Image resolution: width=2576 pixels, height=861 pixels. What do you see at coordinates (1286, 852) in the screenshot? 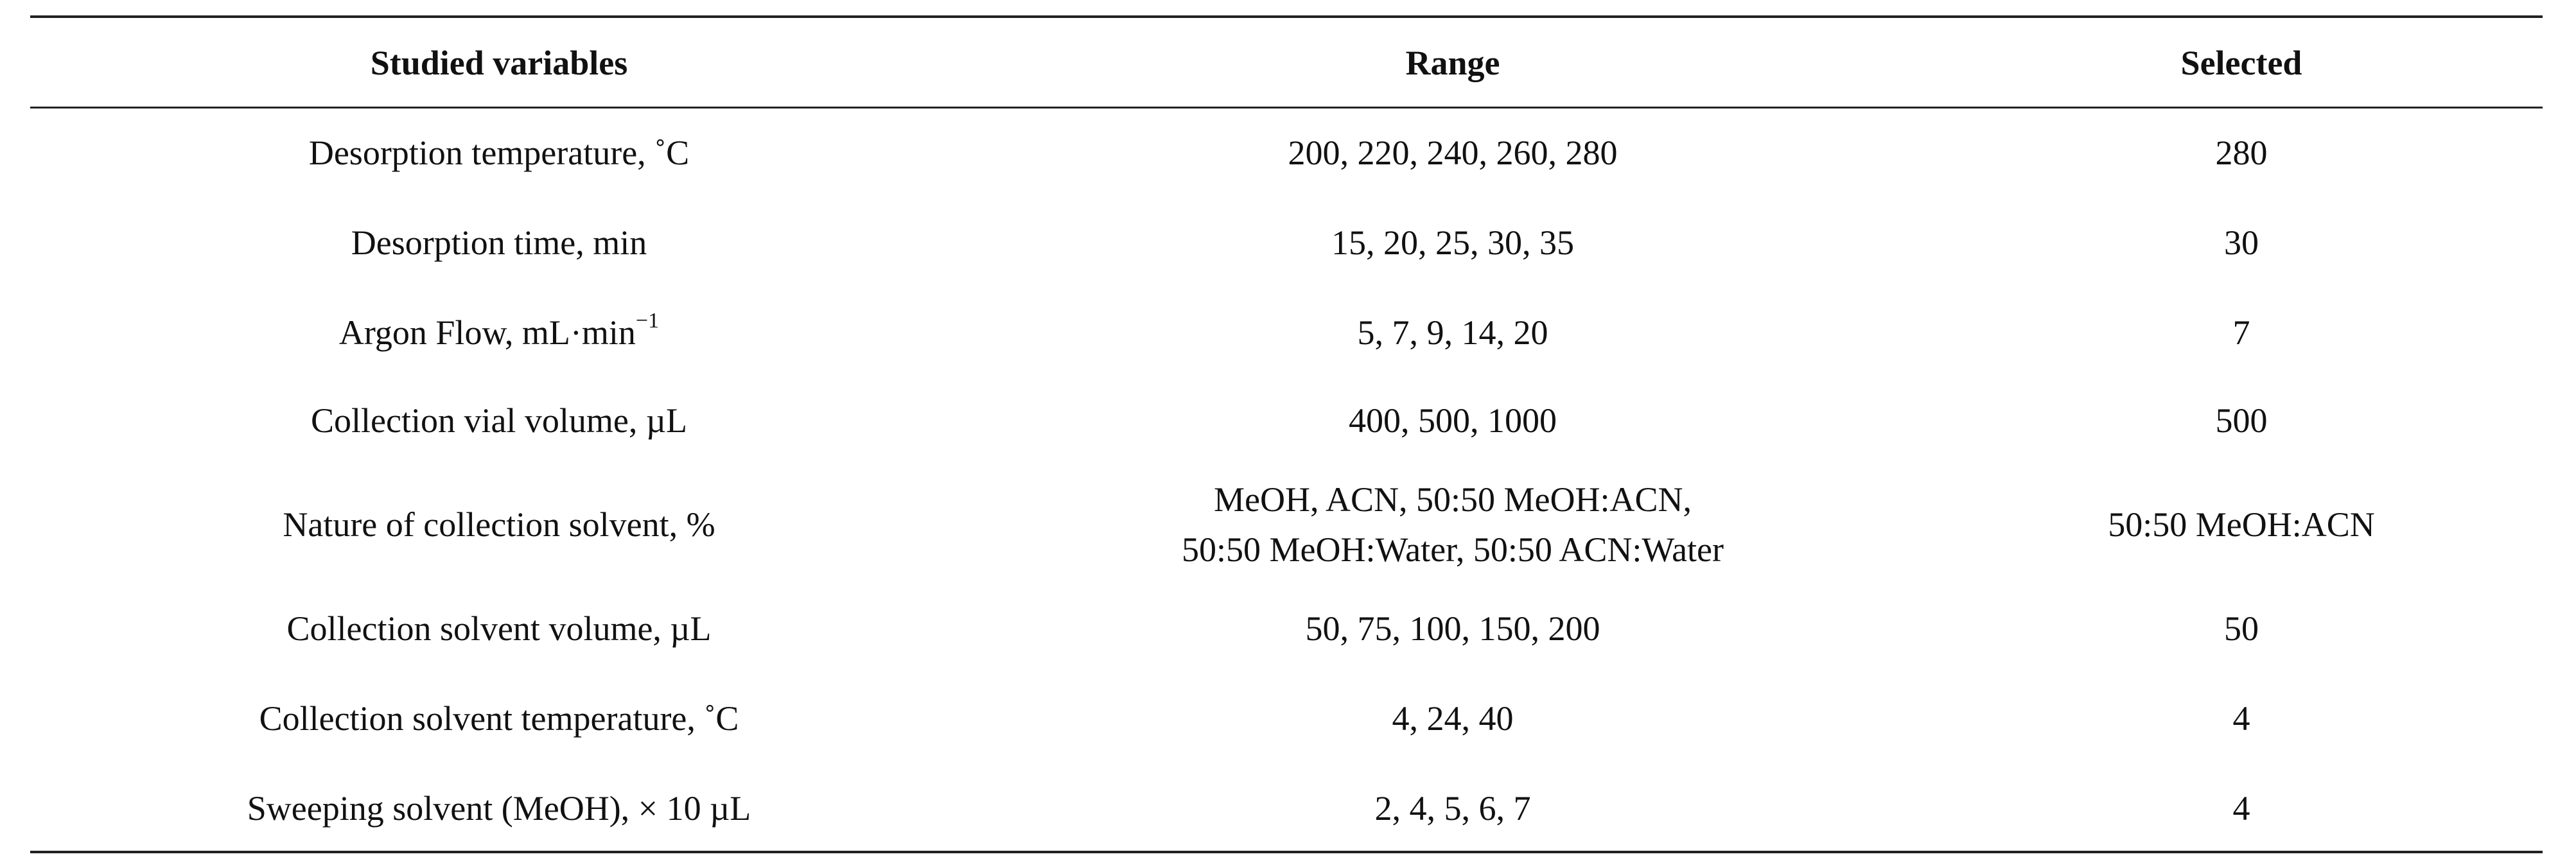
I see `bottom-rule` at bounding box center [1286, 852].